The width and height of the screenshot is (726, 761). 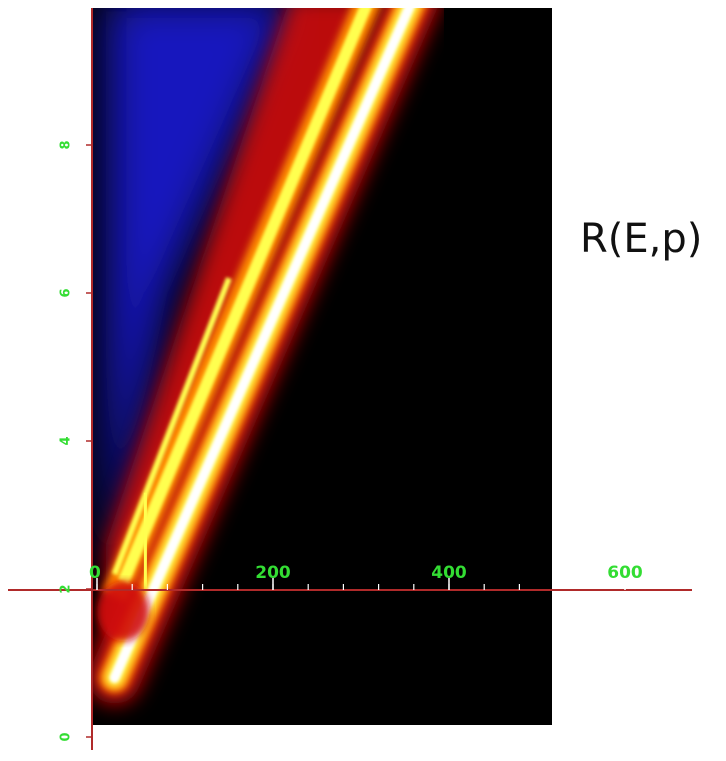 I want to click on y-tick-label: 4, so click(x=66, y=440).